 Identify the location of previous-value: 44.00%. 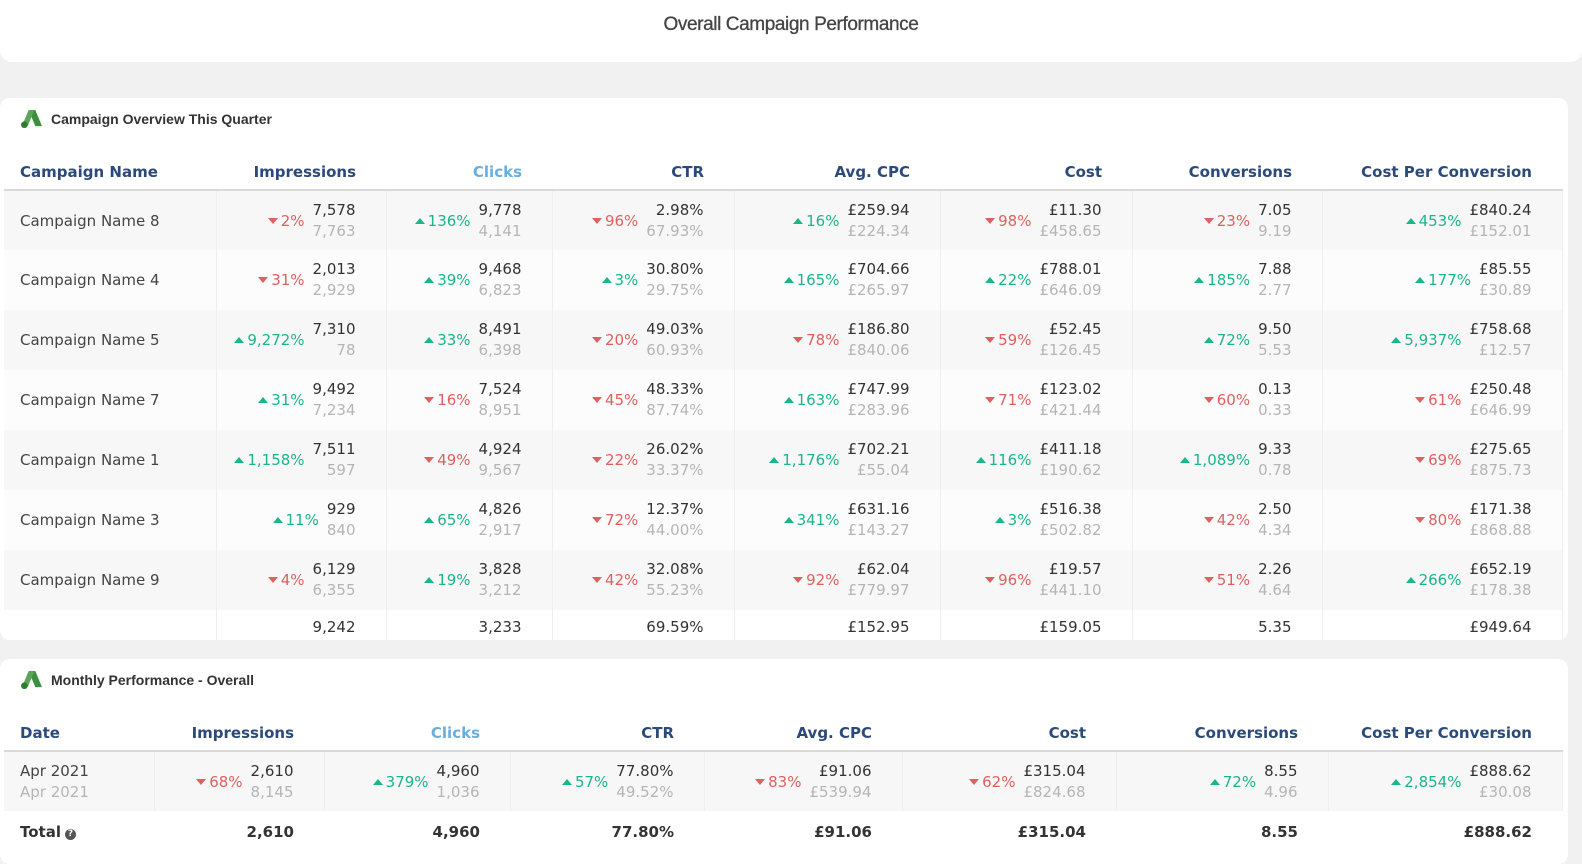
(675, 530).